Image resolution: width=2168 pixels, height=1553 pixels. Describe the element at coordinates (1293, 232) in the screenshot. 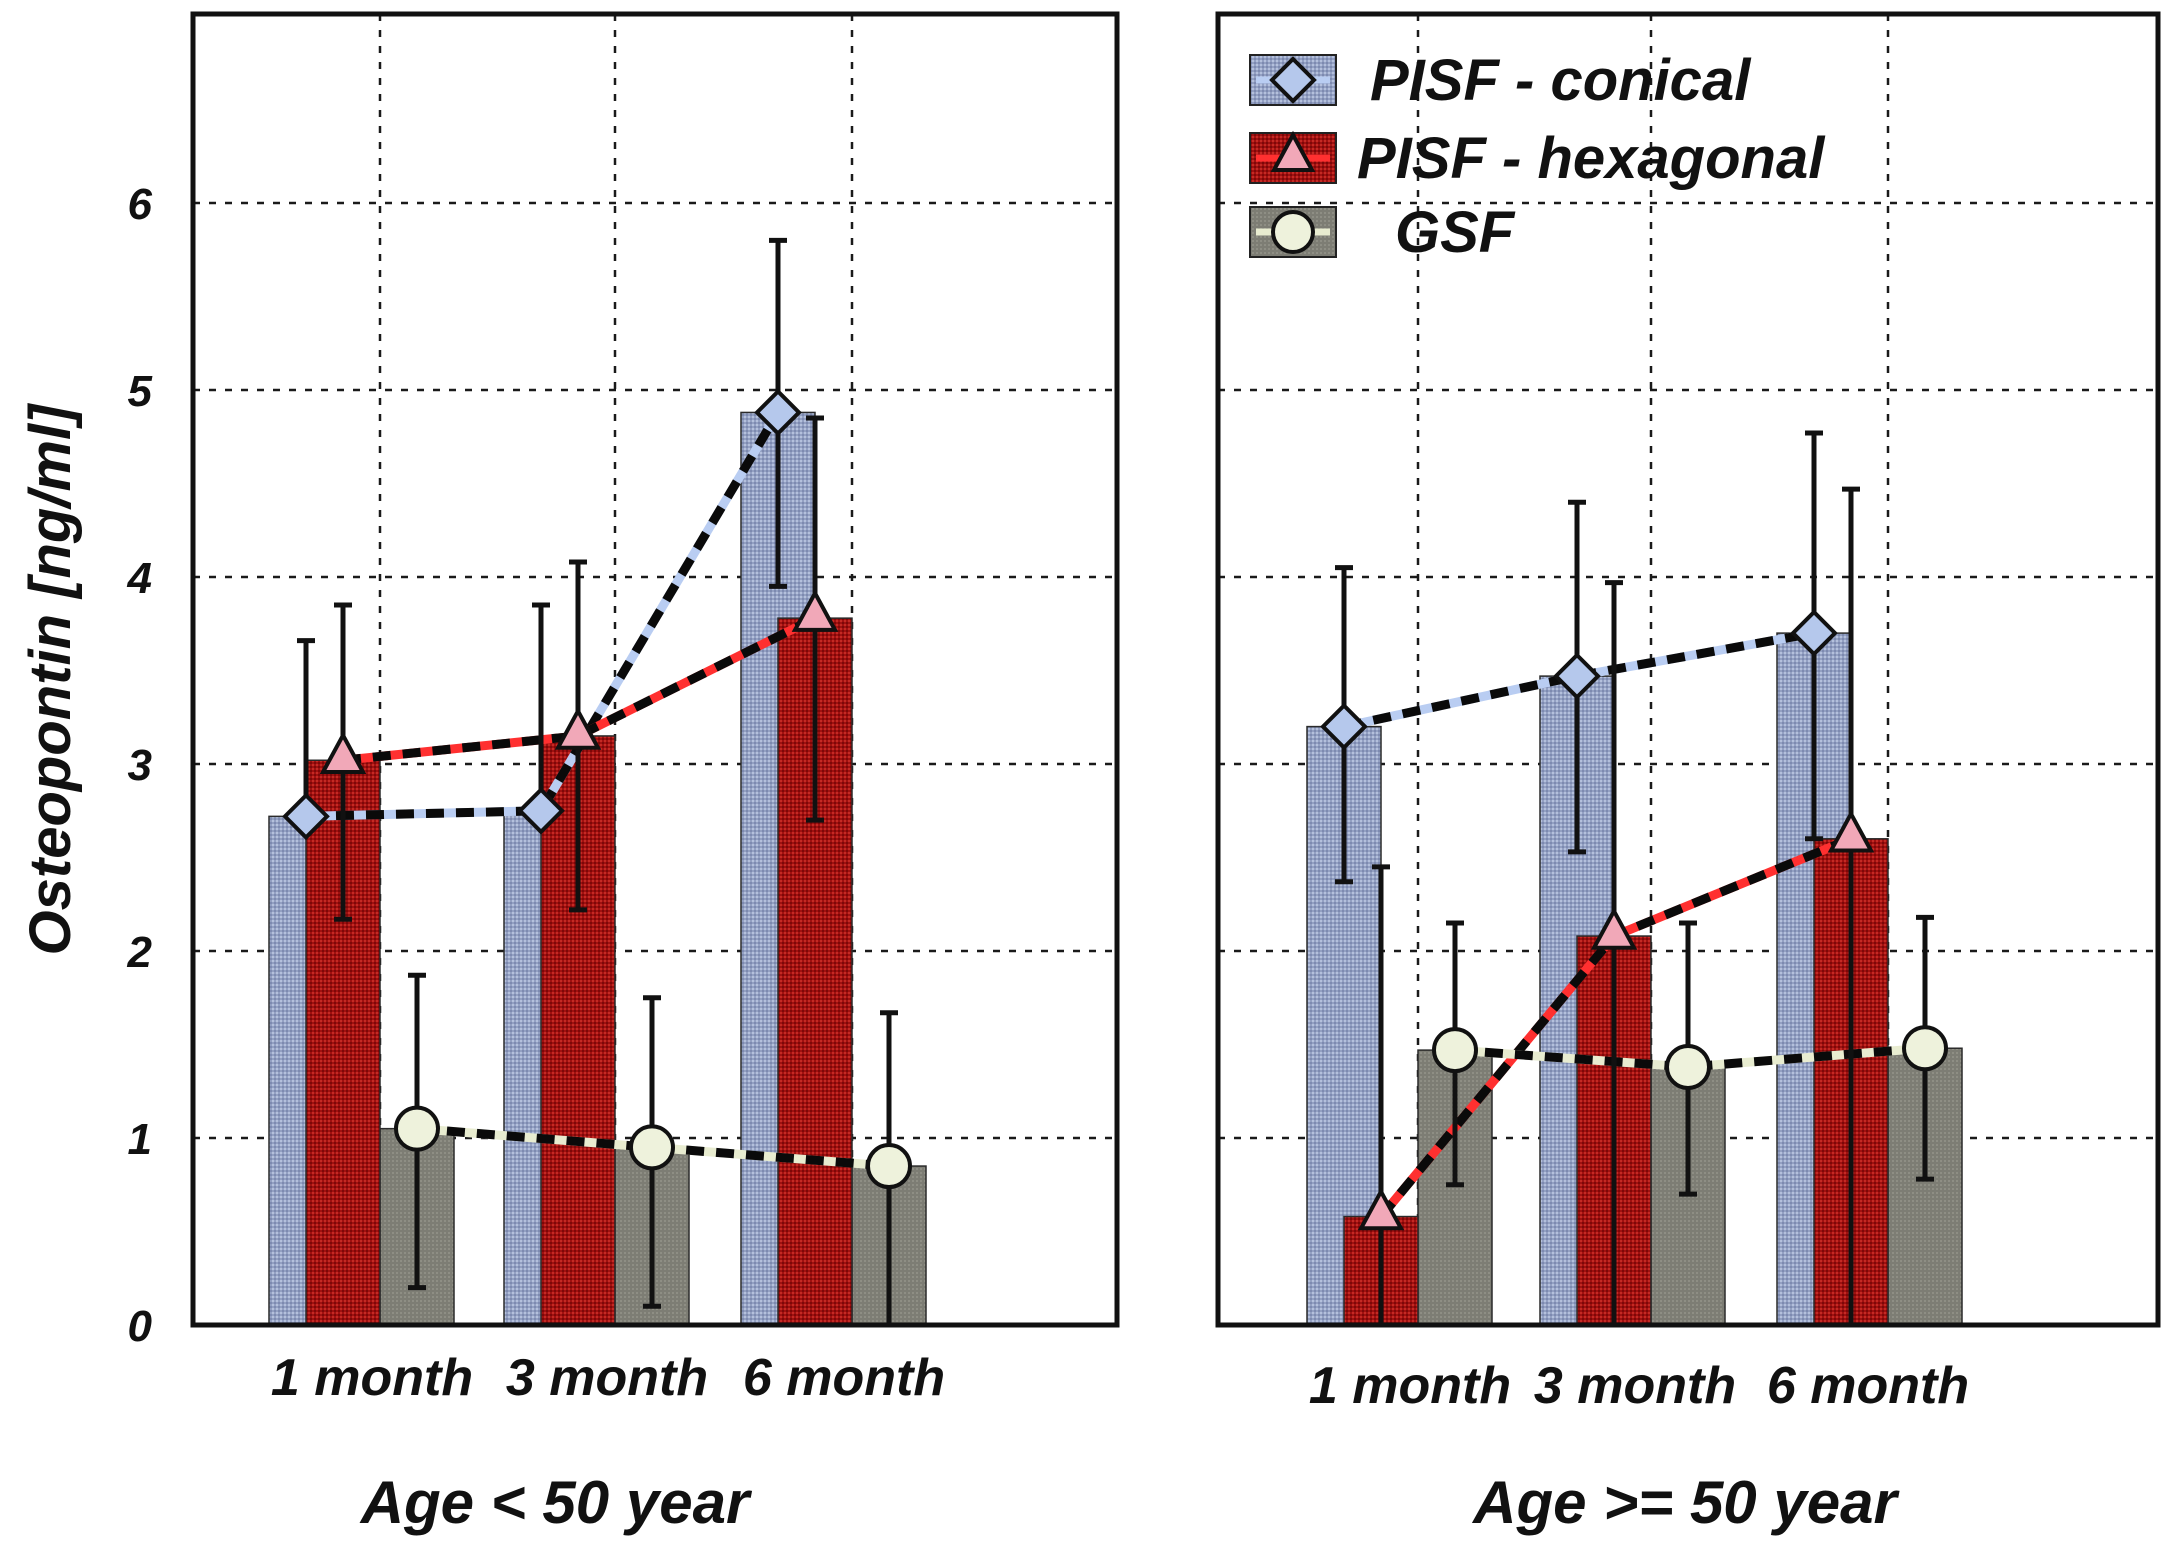

I see `circle-icon` at that location.